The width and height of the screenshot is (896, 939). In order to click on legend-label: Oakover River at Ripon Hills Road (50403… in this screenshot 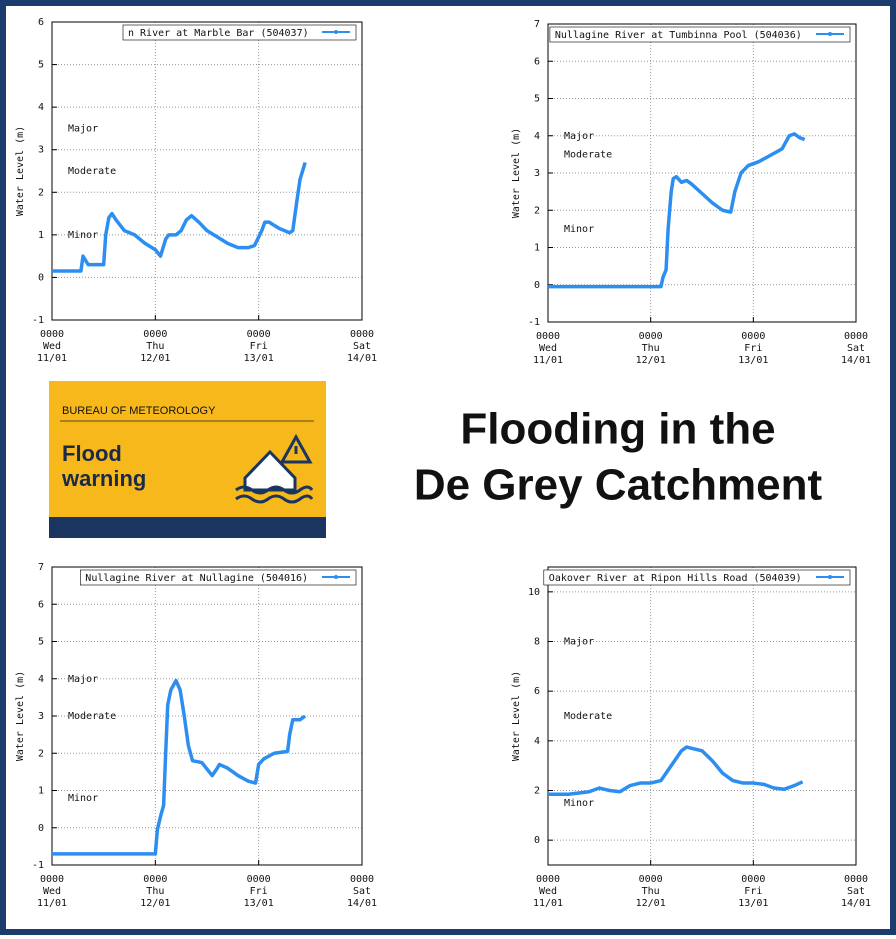, I will do `click(675, 578)`.